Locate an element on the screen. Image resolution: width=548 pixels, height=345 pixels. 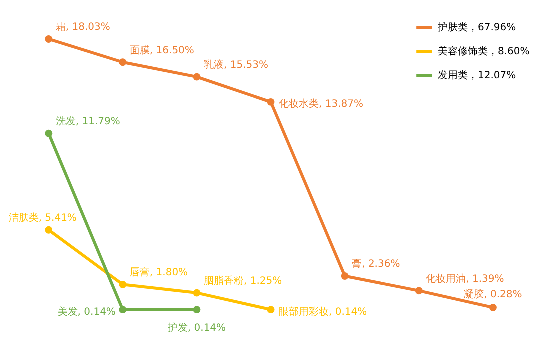
data-label: 乳液, 15.53% is located at coordinates (236, 65).